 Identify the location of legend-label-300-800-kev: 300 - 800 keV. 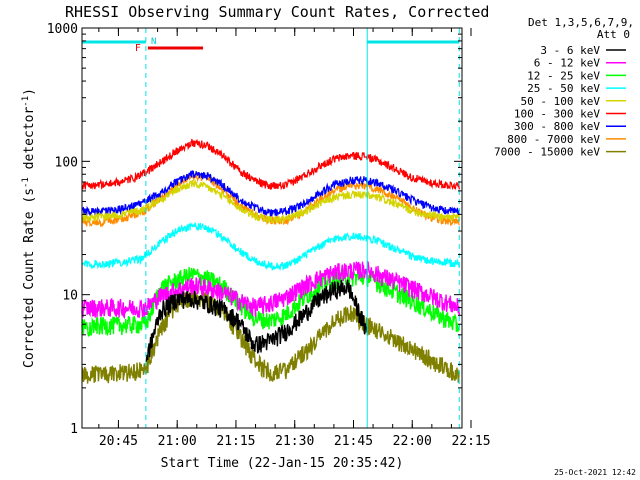
(557, 126).